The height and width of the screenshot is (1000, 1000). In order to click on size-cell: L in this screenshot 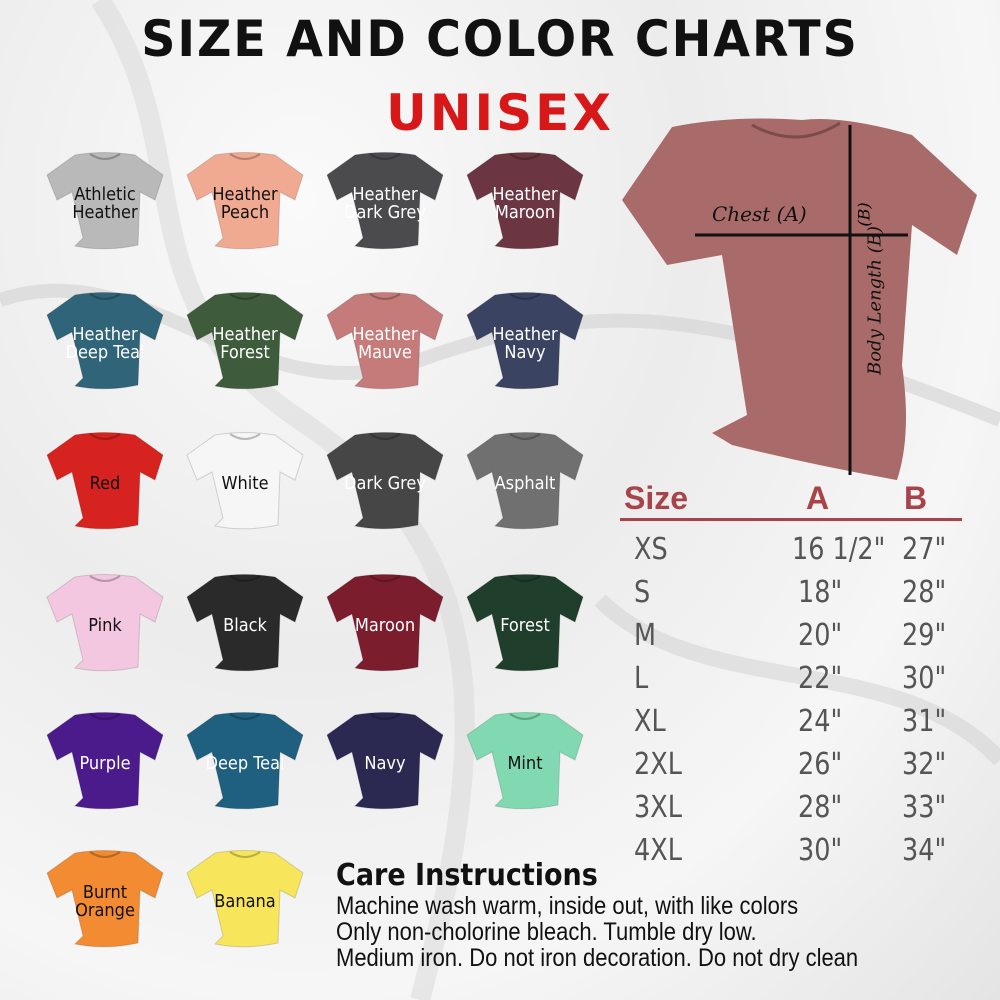, I will do `click(641, 678)`.